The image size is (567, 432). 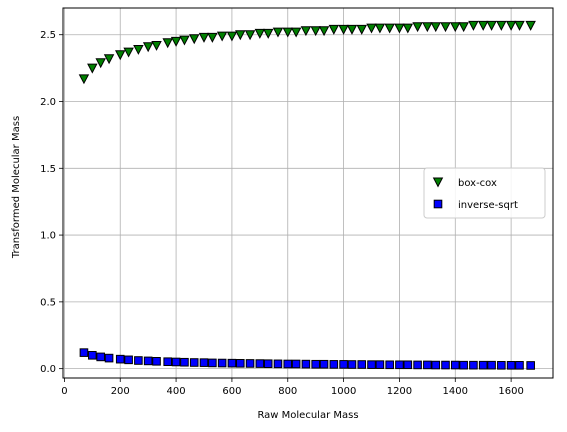 I want to click on x-tick-label: 0, so click(x=64, y=391).